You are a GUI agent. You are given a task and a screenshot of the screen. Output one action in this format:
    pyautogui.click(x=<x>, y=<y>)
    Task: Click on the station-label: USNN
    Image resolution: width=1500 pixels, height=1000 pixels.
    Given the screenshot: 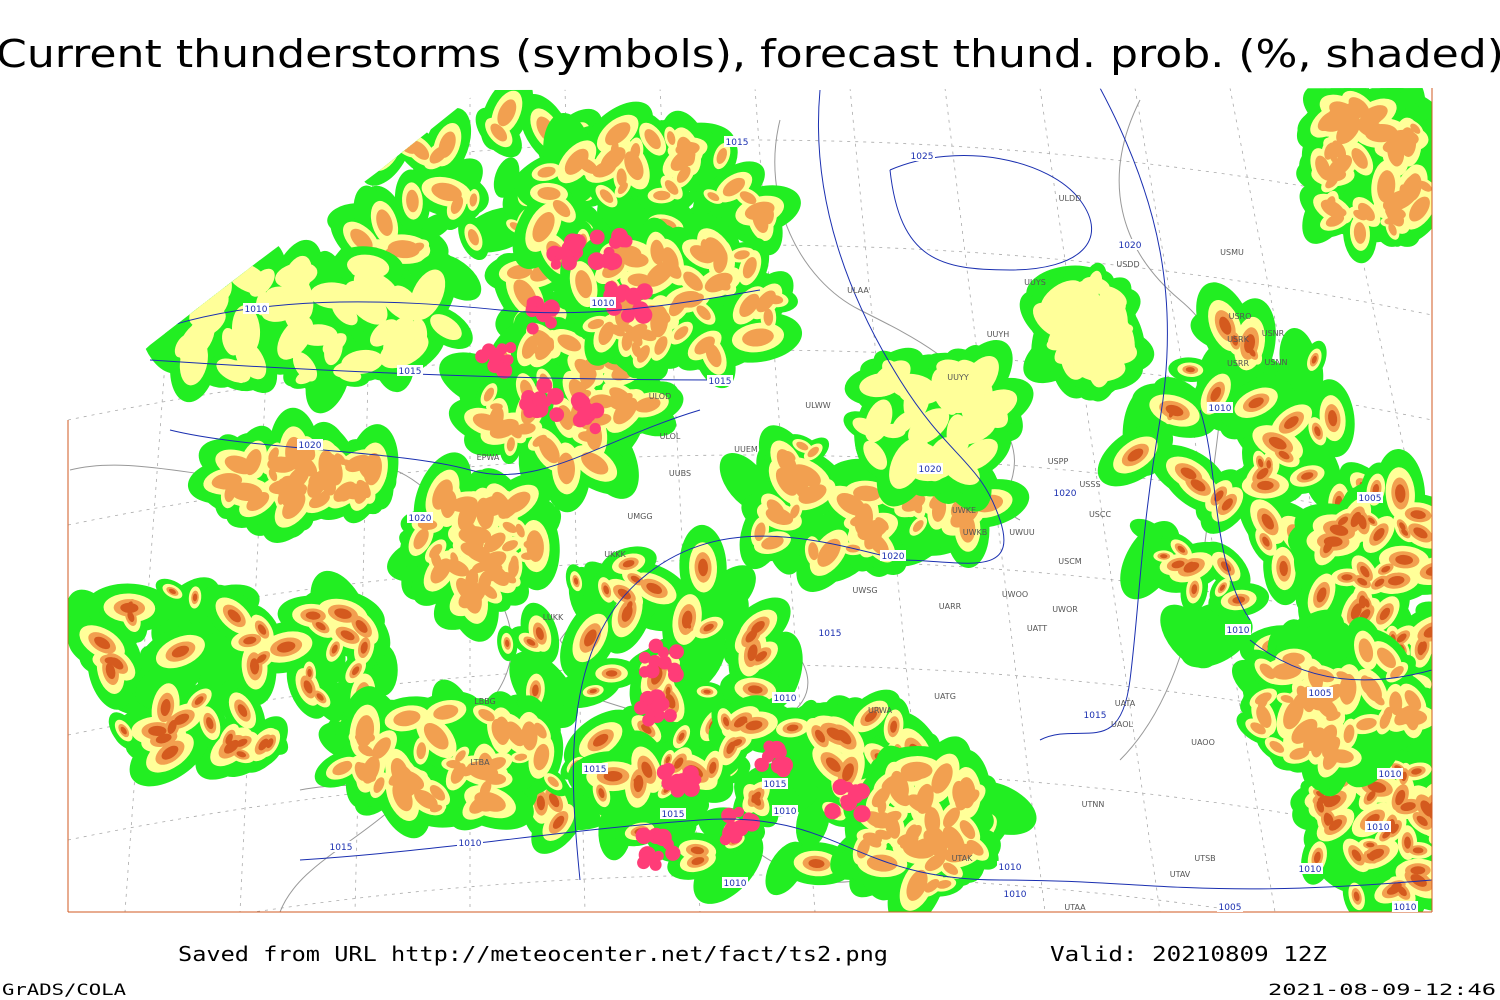 What is the action you would take?
    pyautogui.click(x=1276, y=362)
    